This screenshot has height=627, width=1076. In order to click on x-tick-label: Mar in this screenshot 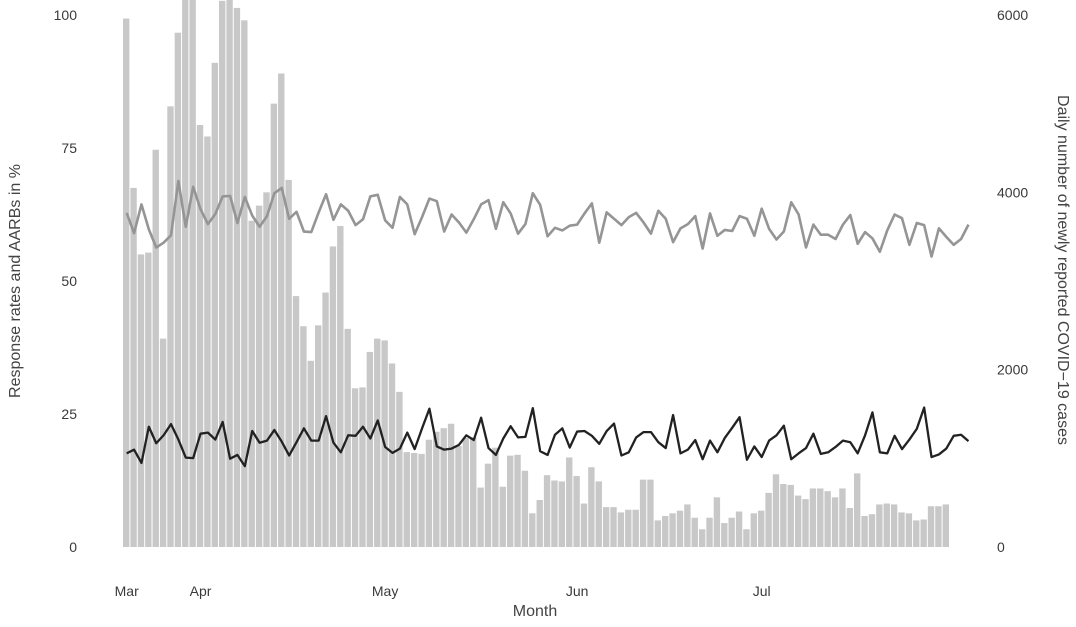, I will do `click(127, 591)`.